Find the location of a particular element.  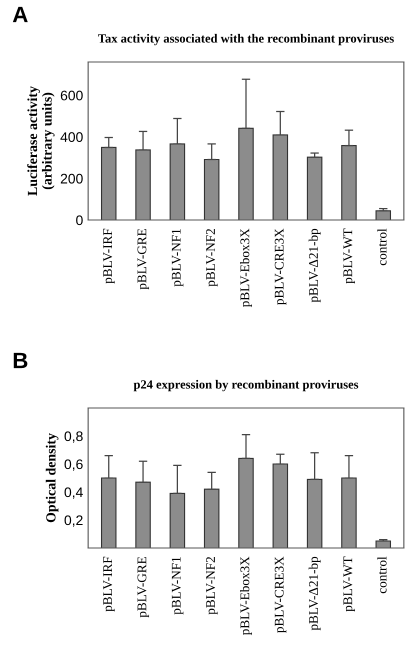

y-tick-label: 0 is located at coordinates (79, 220).